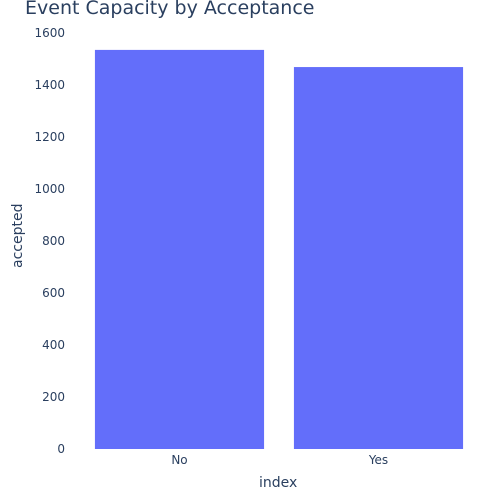  What do you see at coordinates (49, 137) in the screenshot?
I see `y-tick-label: 1200` at bounding box center [49, 137].